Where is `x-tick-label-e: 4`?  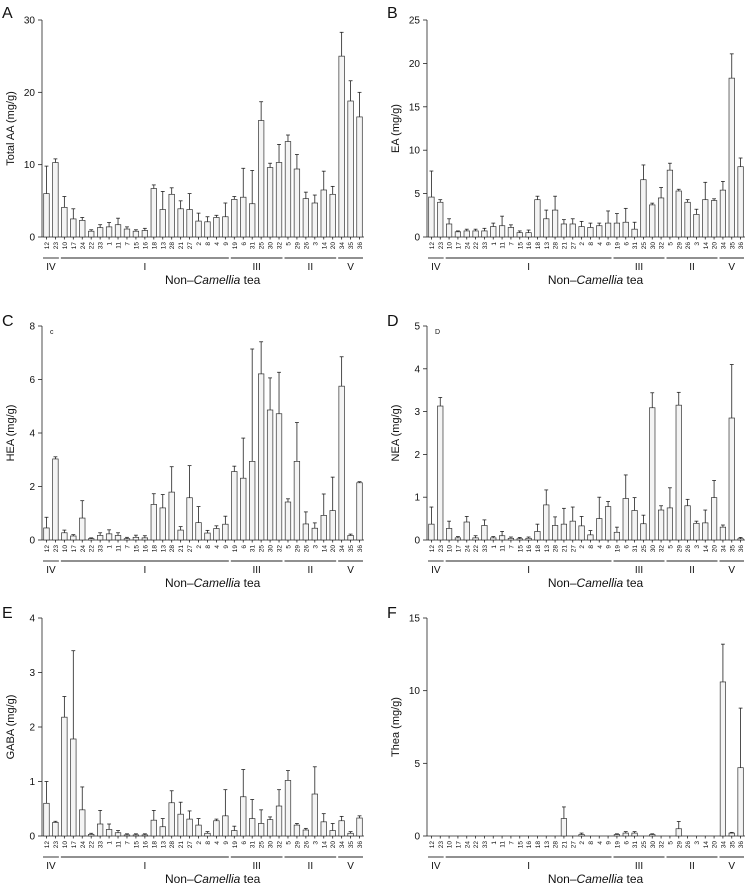
x-tick-label-e: 4 is located at coordinates (217, 843).